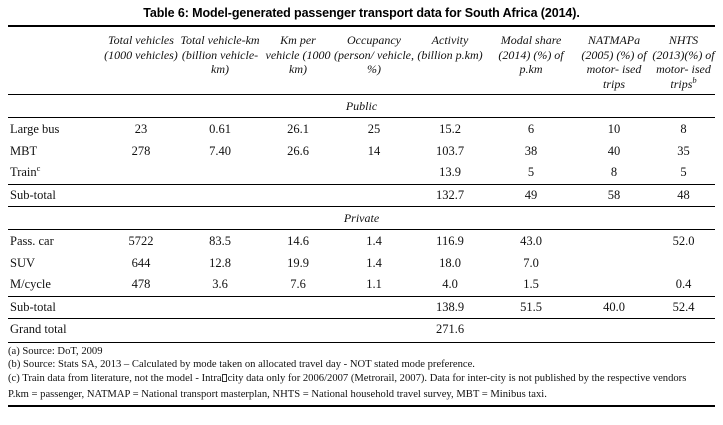  What do you see at coordinates (32, 241) in the screenshot?
I see `row-label-pass-car: Pass. car` at bounding box center [32, 241].